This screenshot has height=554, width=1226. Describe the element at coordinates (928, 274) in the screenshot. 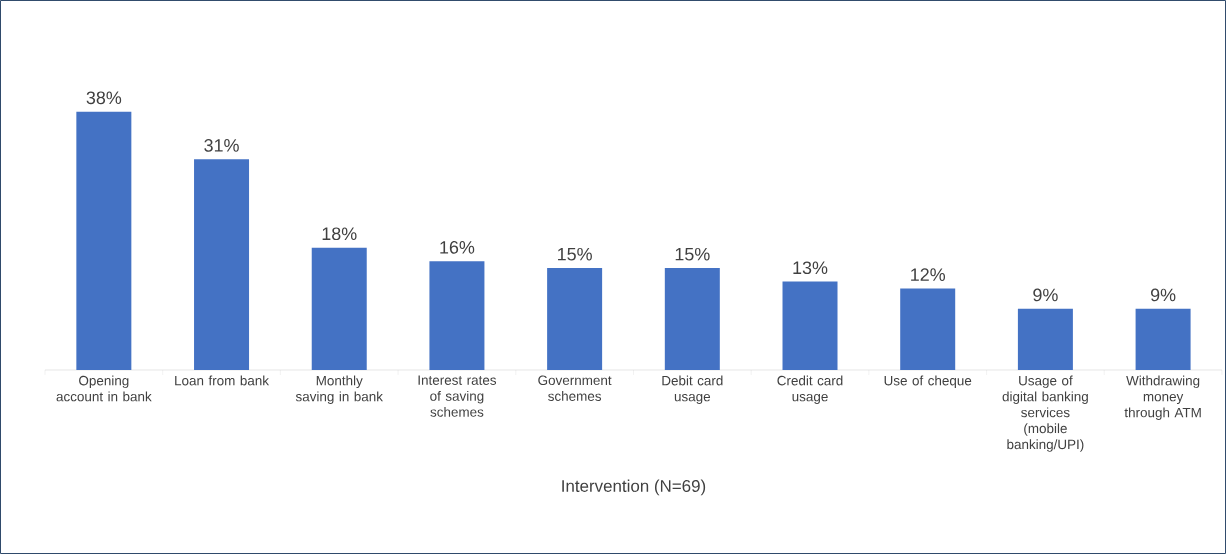

I see `data-label: 12%` at that location.